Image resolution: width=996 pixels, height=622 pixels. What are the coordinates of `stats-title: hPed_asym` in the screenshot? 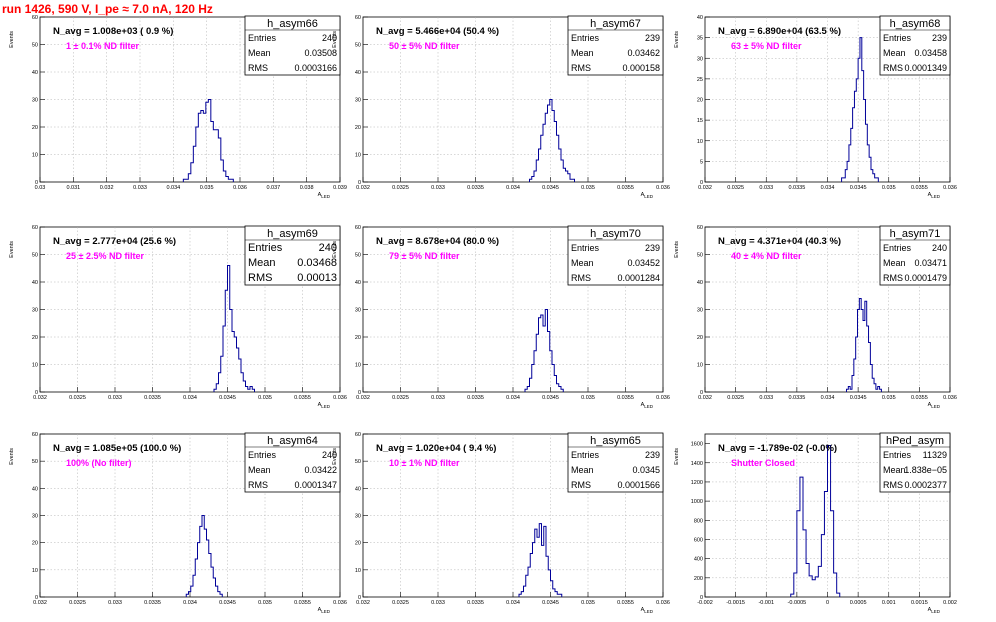 It's located at (915, 441).